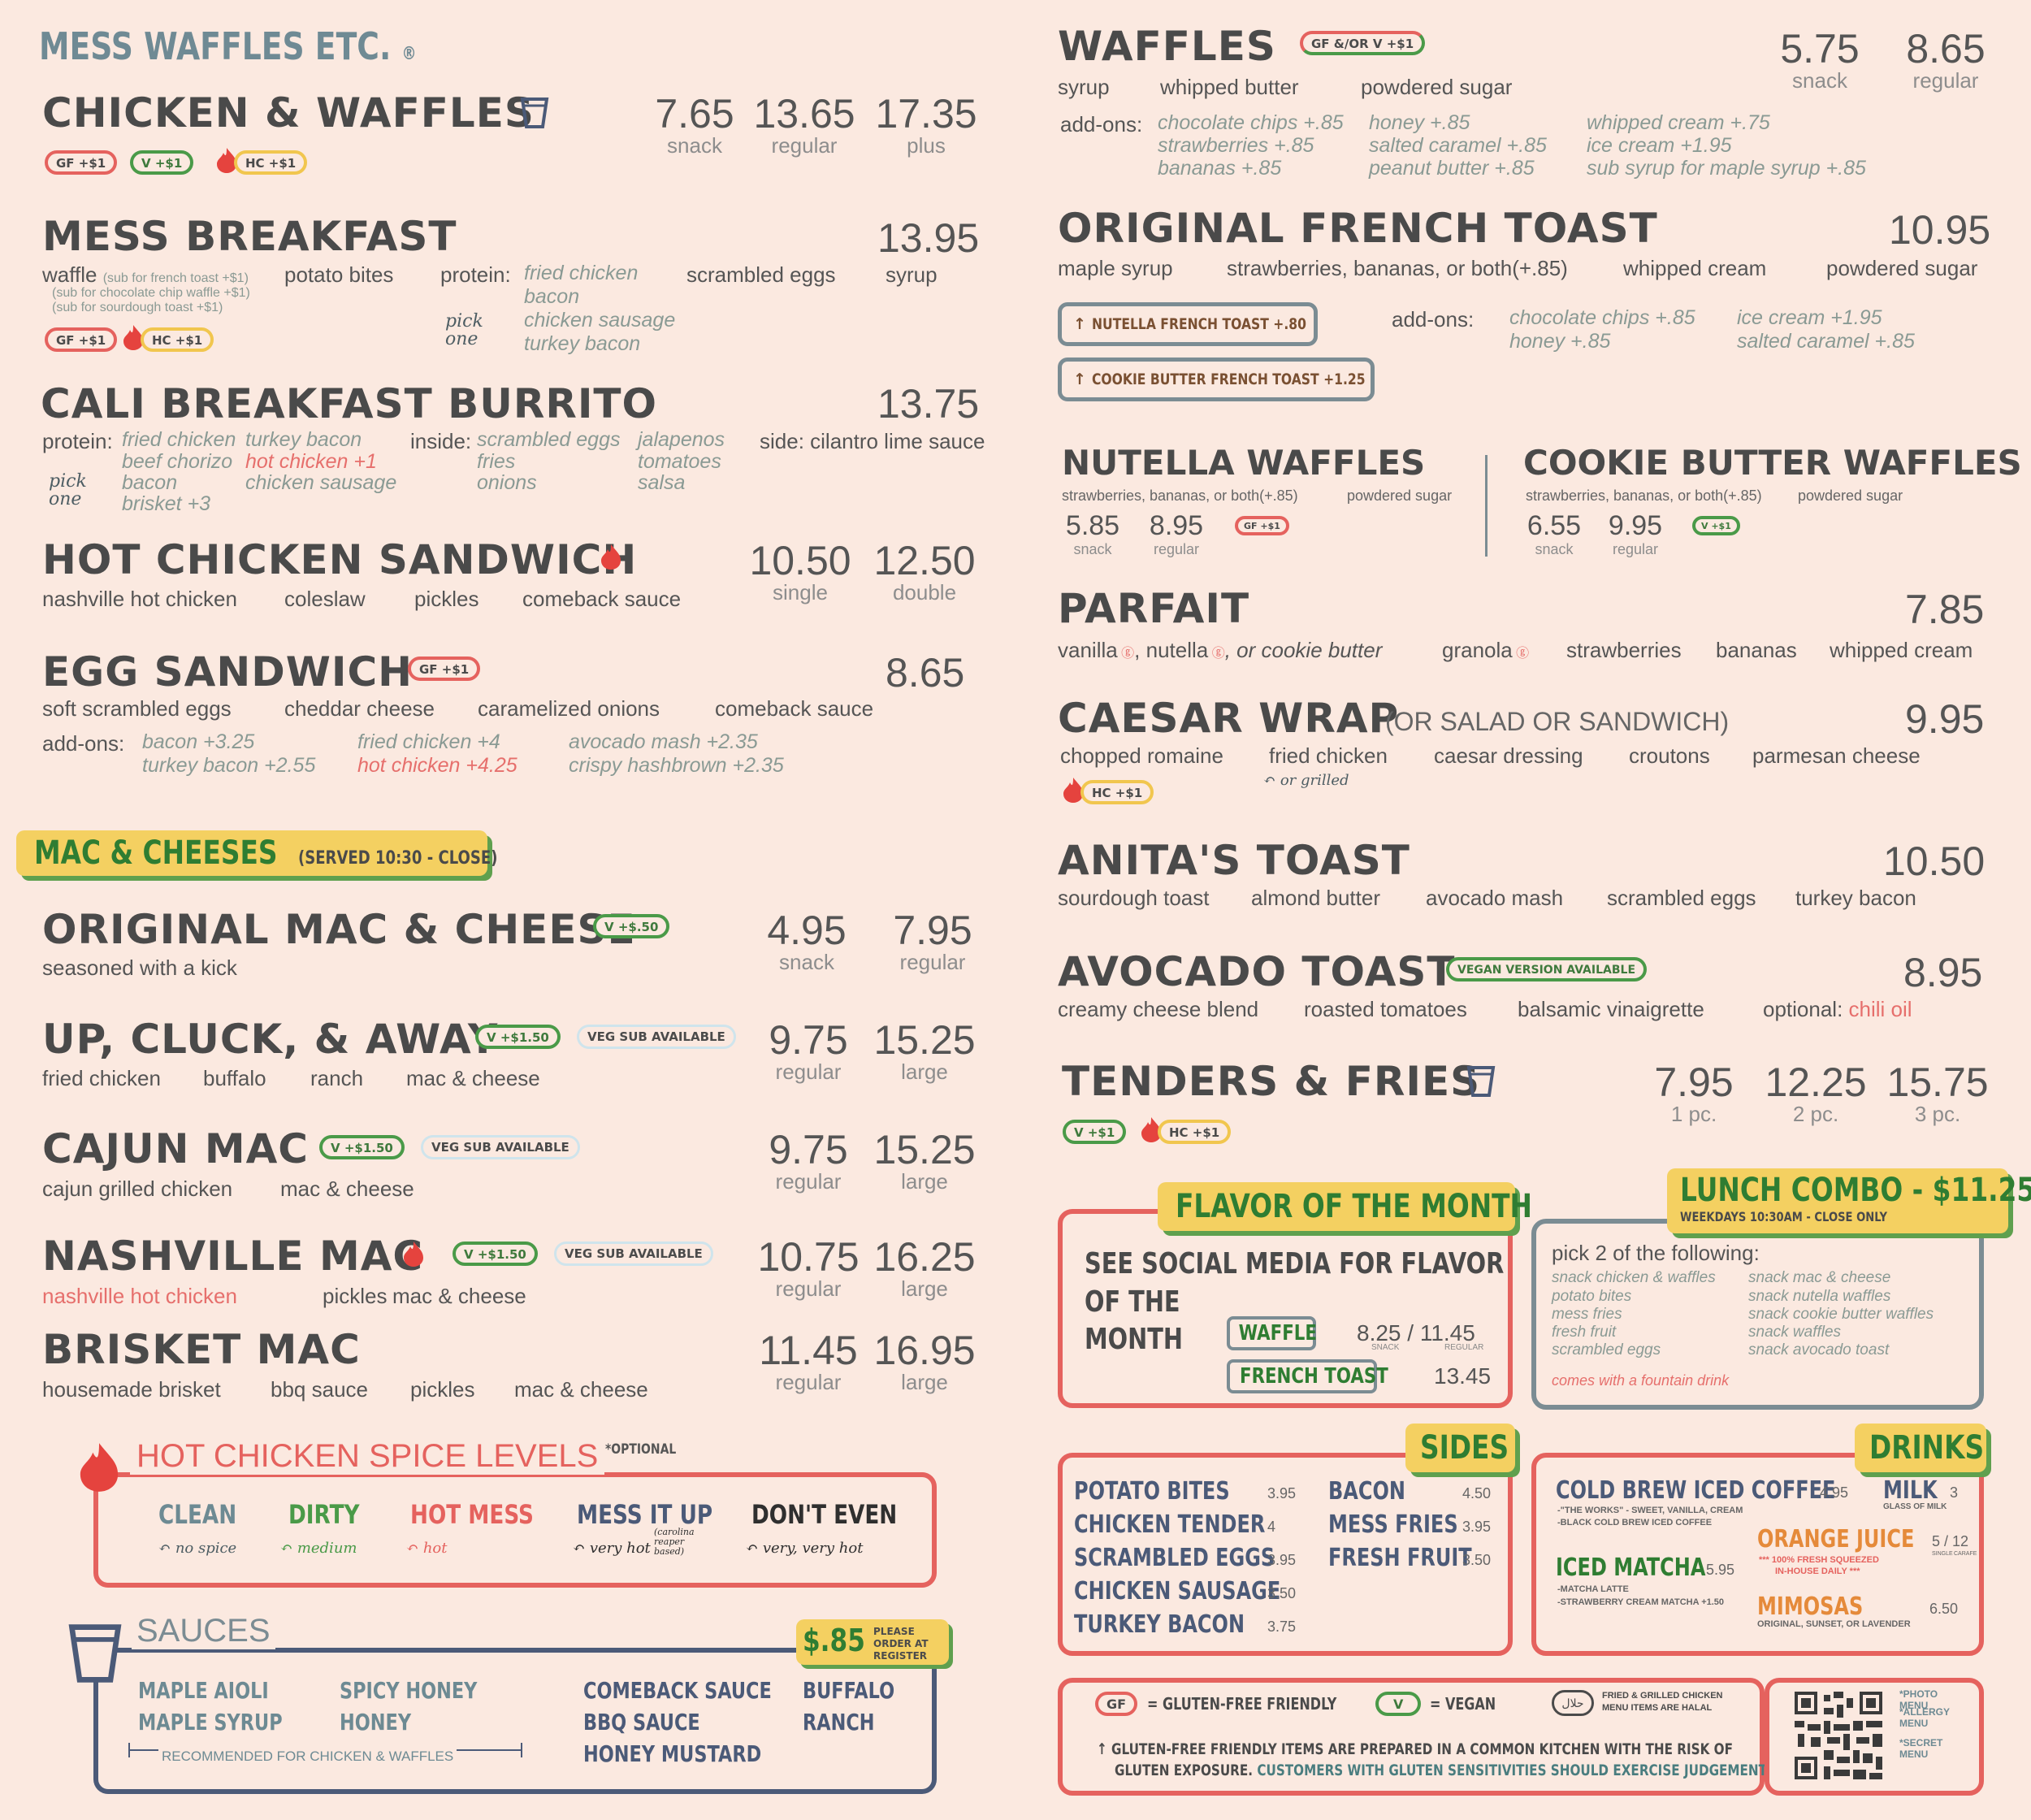 This screenshot has height=1820, width=2031. I want to click on legend-box, so click(1411, 1737).